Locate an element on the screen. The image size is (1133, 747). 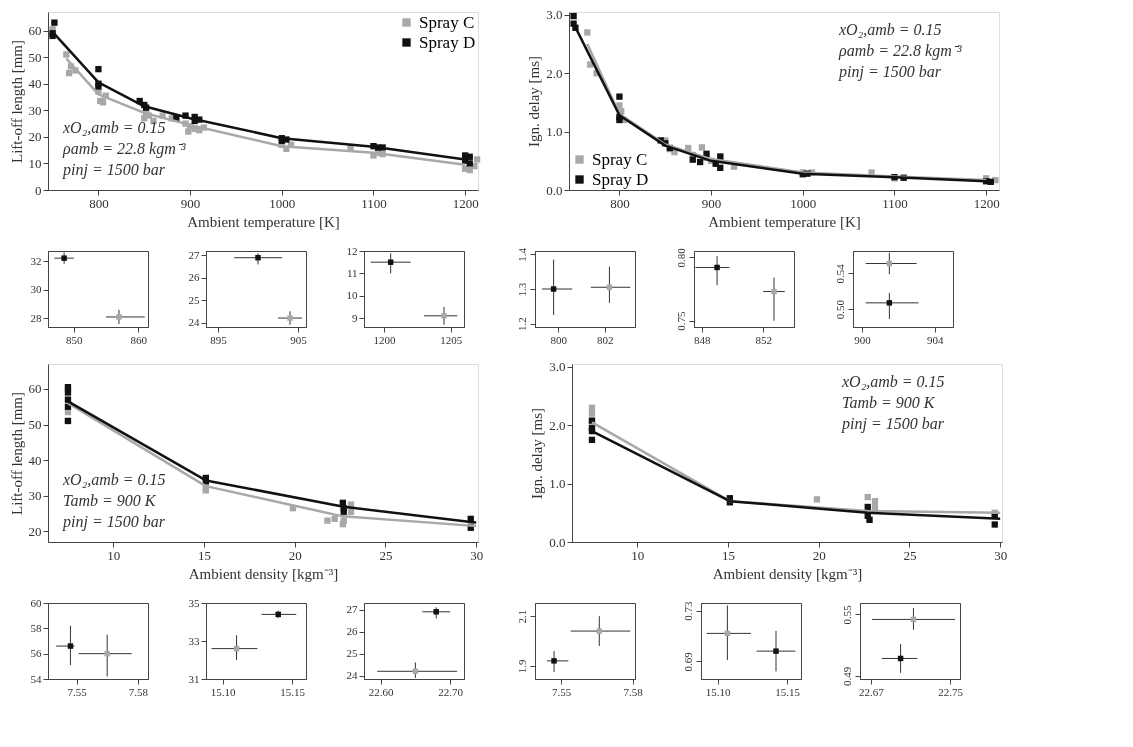
x-tick-label: 860 is located at coordinates (139, 339).